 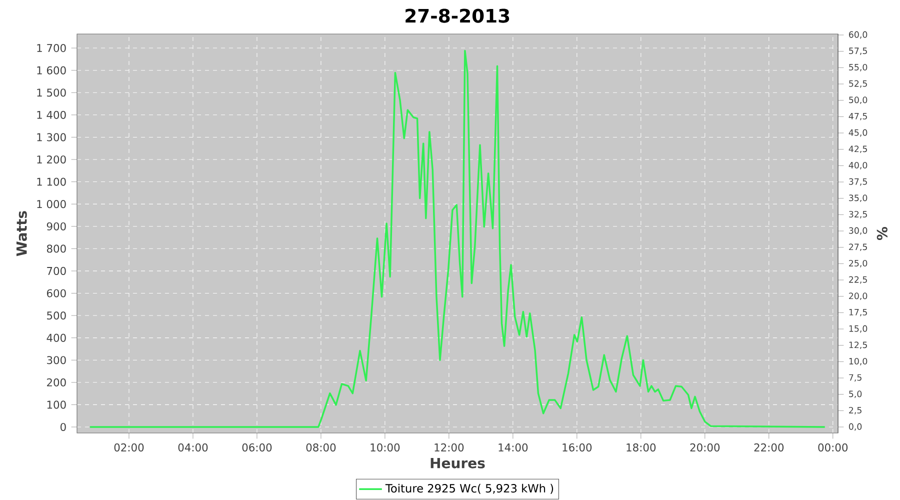 I want to click on x-tick-label: 08:00, so click(x=321, y=447).